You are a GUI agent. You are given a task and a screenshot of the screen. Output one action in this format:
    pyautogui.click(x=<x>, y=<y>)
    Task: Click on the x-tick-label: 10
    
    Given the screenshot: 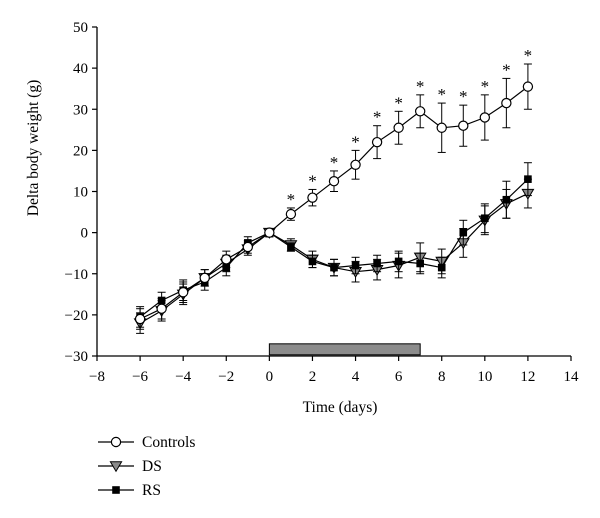 What is the action you would take?
    pyautogui.click(x=484, y=377)
    